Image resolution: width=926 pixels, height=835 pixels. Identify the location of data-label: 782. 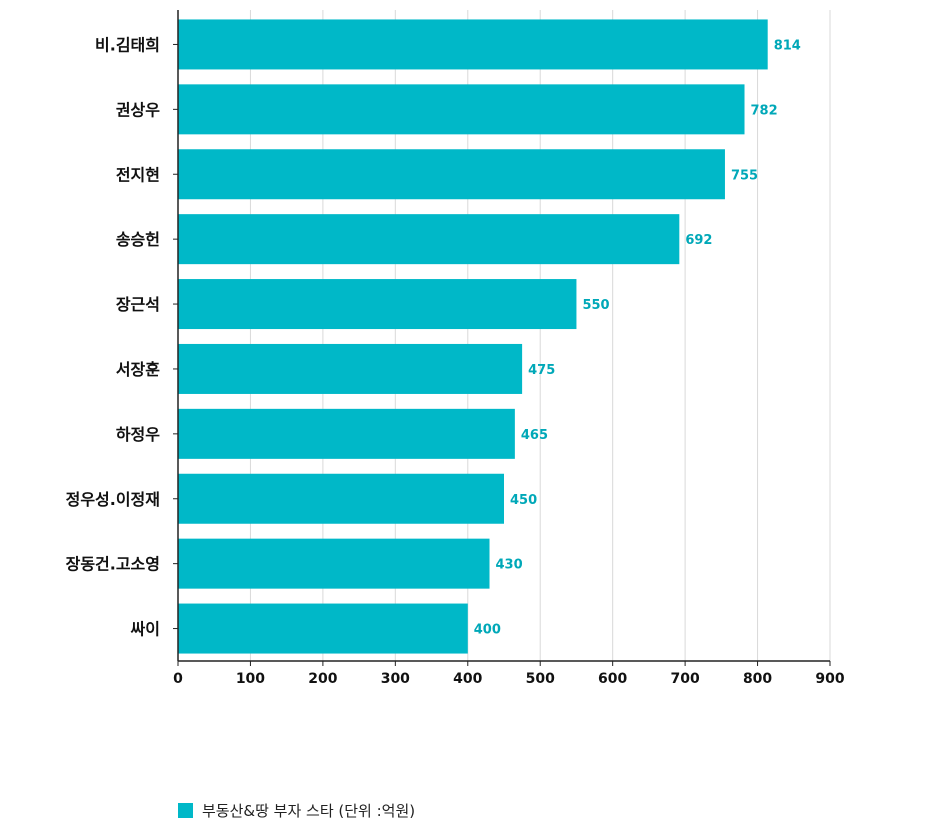
(764, 110).